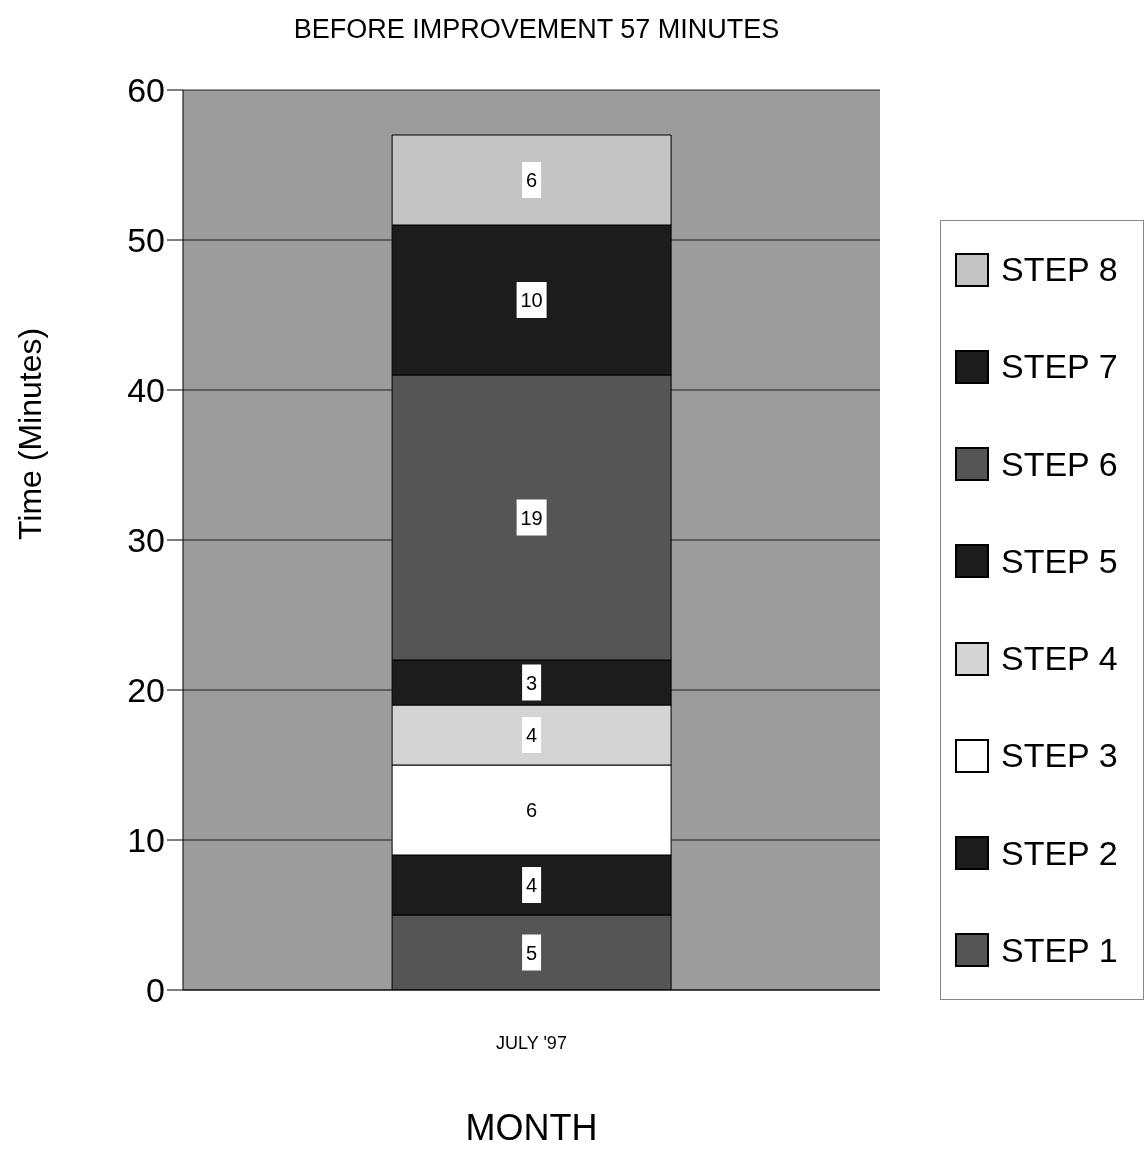  I want to click on legend-label: STEP 8, so click(1059, 270).